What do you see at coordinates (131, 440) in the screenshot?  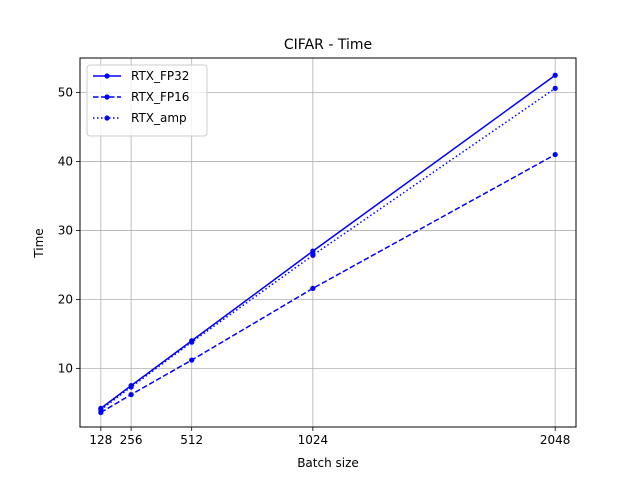 I see `x-tick-label: 256` at bounding box center [131, 440].